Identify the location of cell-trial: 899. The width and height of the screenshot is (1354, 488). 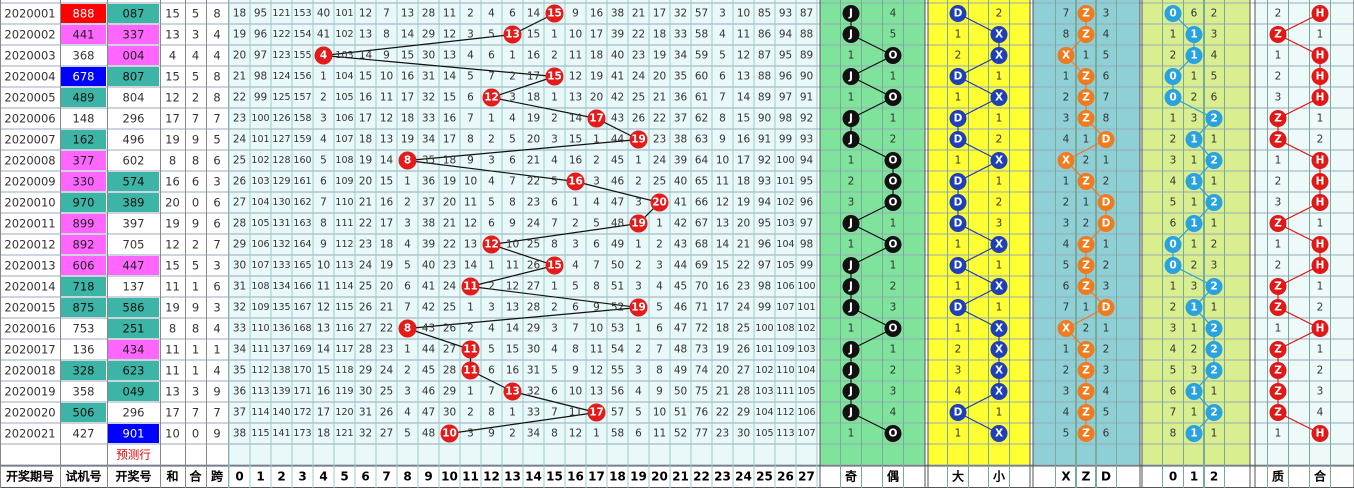
(84, 224).